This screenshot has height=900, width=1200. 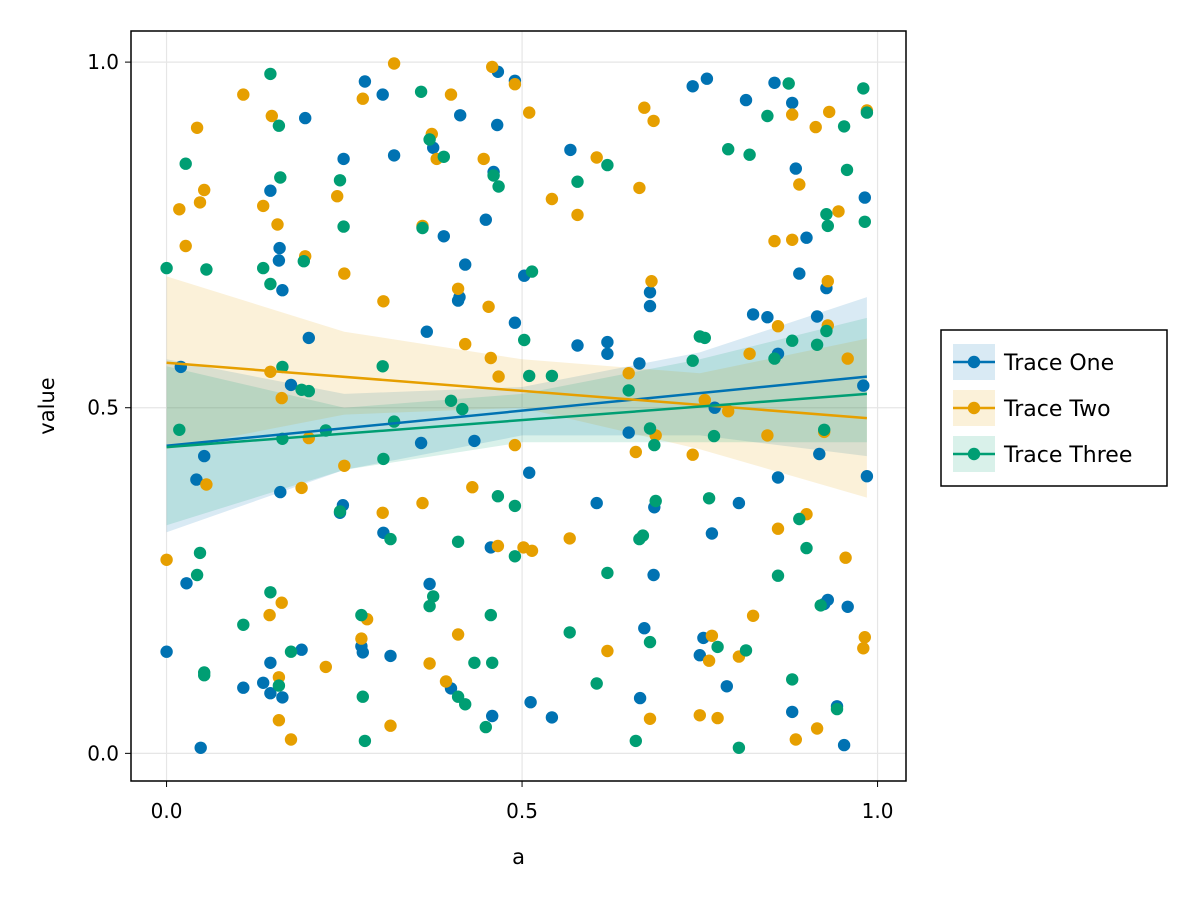 I want to click on legend-marker, so click(x=974, y=362).